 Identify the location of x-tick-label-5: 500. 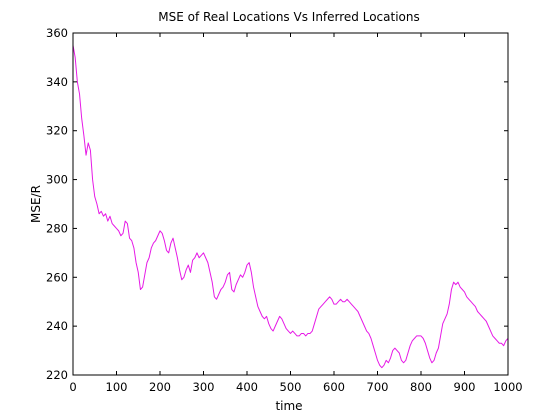
(291, 387).